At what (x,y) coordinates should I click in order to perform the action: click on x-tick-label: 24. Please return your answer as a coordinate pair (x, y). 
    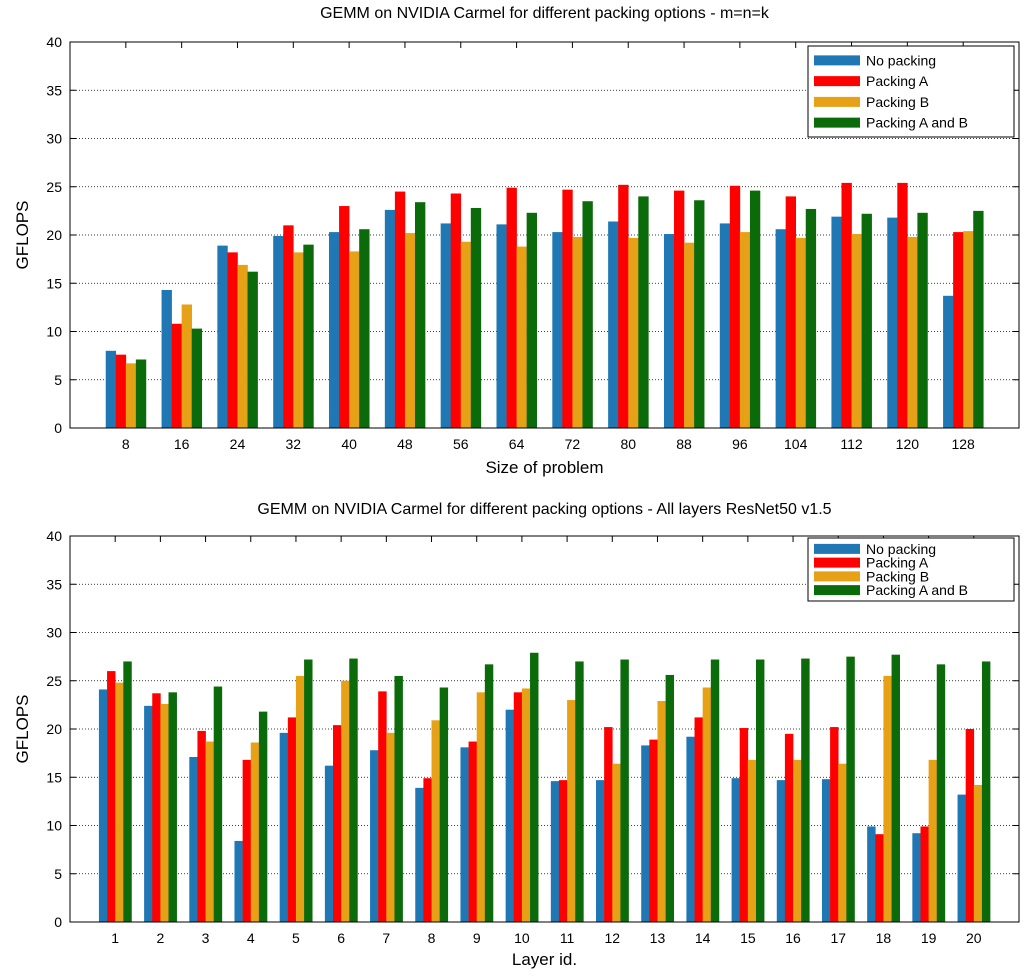
    Looking at the image, I should click on (238, 444).